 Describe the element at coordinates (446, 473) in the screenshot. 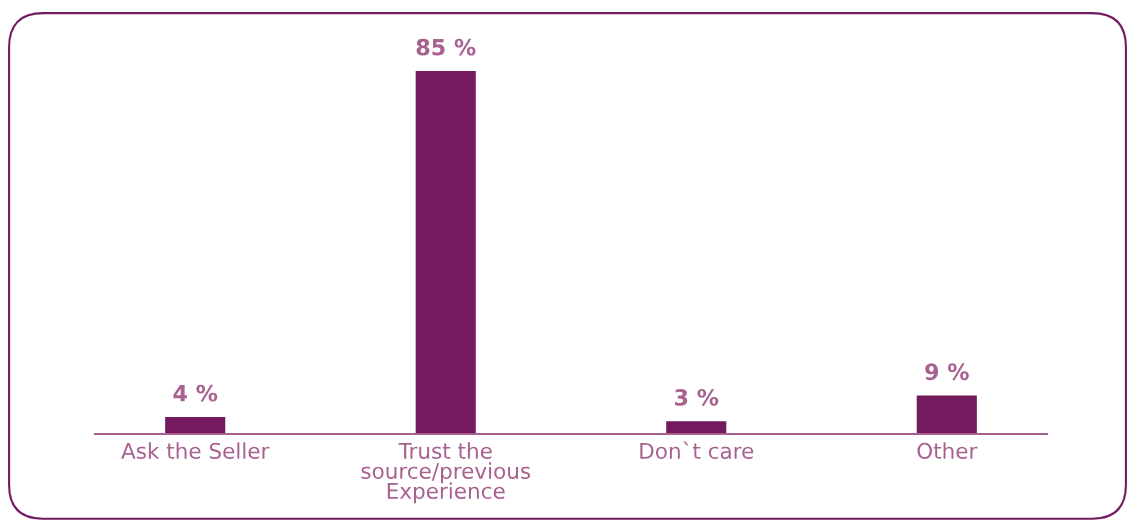

I see `x-tick-label: Trust the source/previous Experience` at that location.